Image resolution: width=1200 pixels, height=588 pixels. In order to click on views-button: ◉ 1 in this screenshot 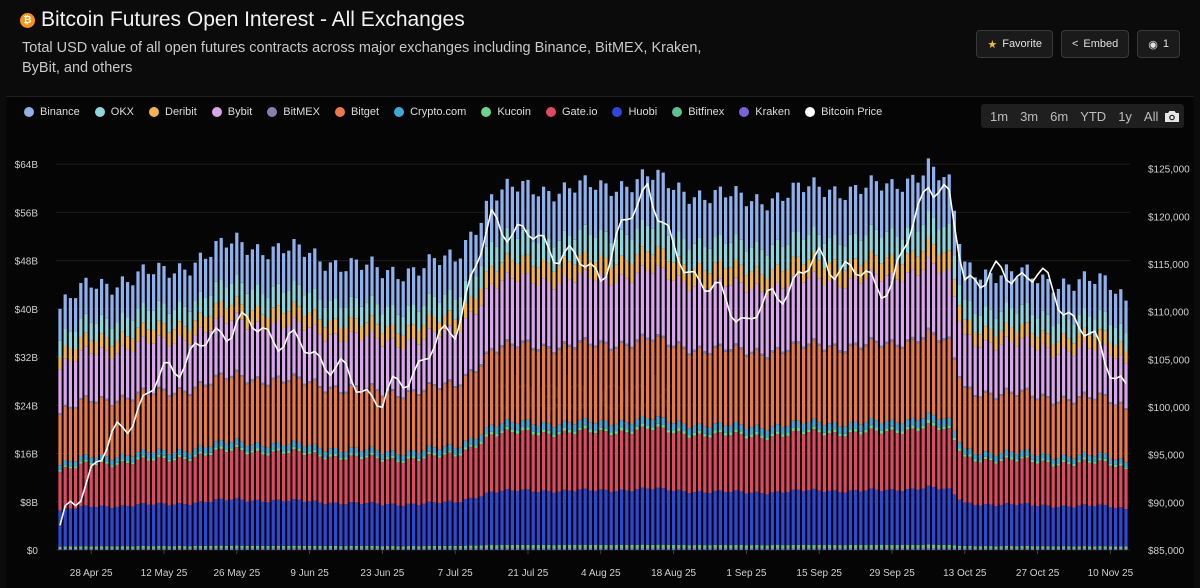, I will do `click(1158, 44)`.